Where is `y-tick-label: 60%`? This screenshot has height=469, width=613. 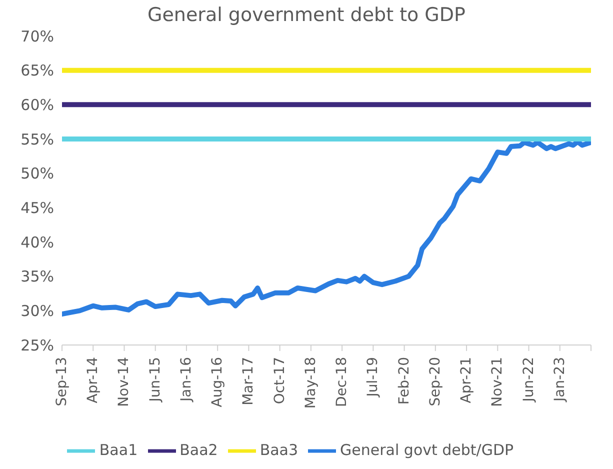 y-tick-label: 60% is located at coordinates (37, 105).